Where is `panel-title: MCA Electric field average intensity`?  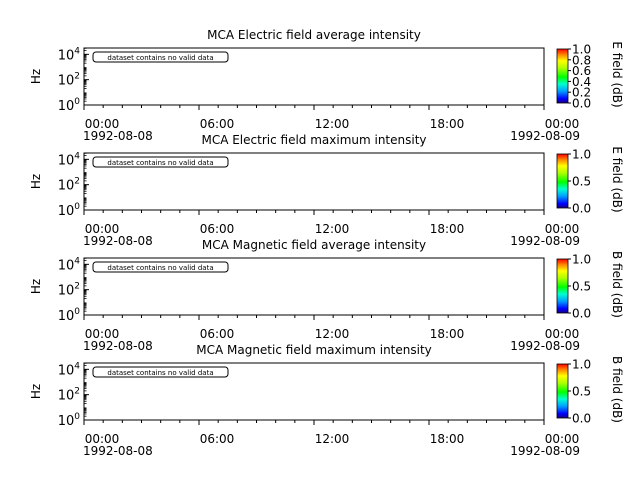 panel-title: MCA Electric field average intensity is located at coordinates (314, 35).